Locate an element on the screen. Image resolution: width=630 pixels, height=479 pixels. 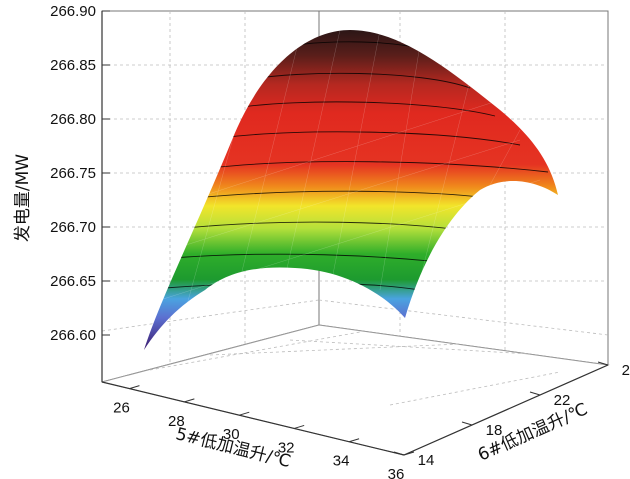
x-axis-ticks: 26 28 30 32 34 36 is located at coordinates (264, 432).